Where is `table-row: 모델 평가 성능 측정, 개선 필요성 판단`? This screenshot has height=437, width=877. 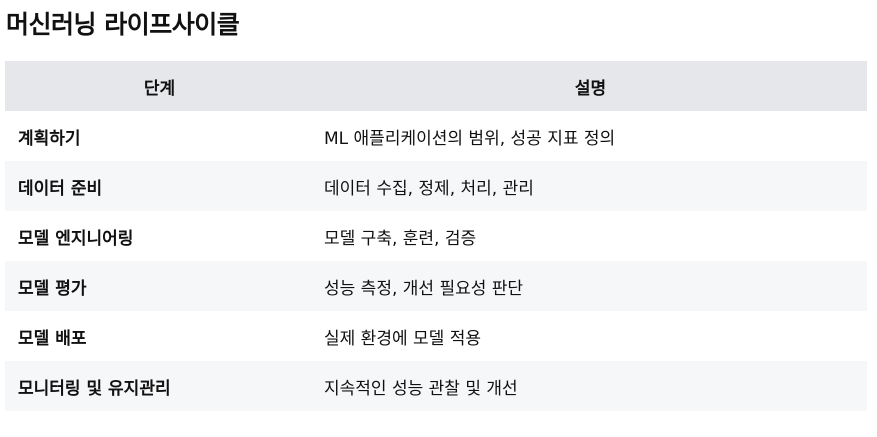
table-row: 모델 평가 성능 측정, 개선 필요성 판단 is located at coordinates (436, 286).